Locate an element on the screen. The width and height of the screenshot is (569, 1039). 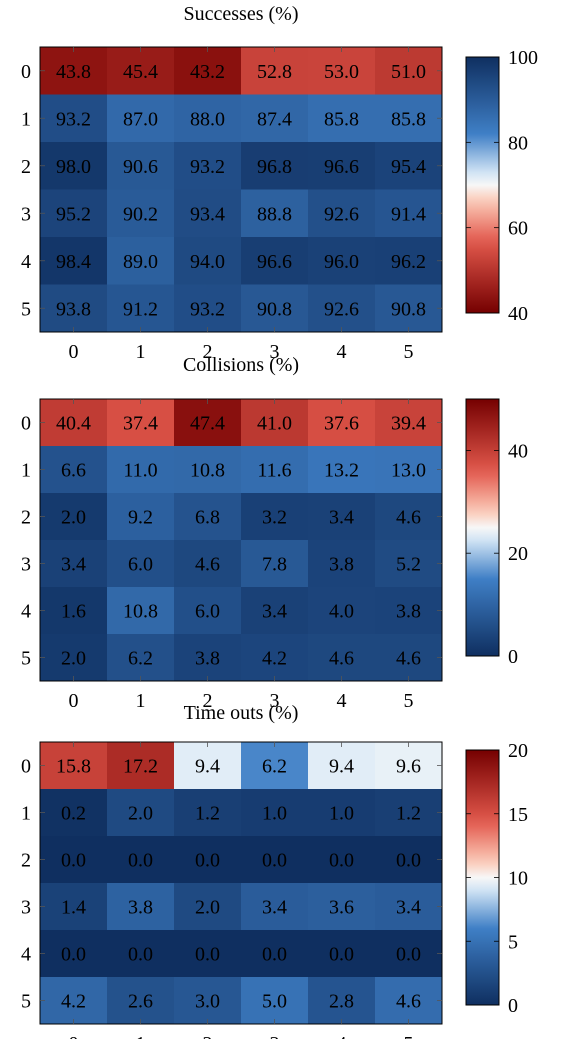
y-tick-label: 4 is located at coordinates (26, 612).